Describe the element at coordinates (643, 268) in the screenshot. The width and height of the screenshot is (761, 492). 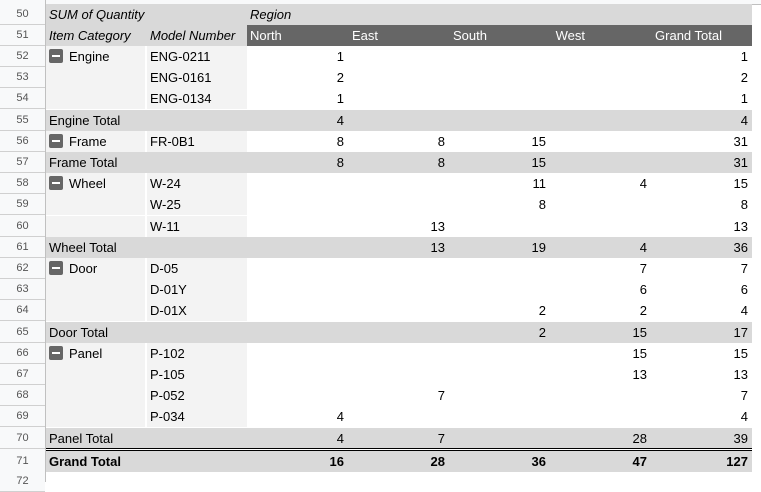
I see `value-cell-west: 7` at that location.